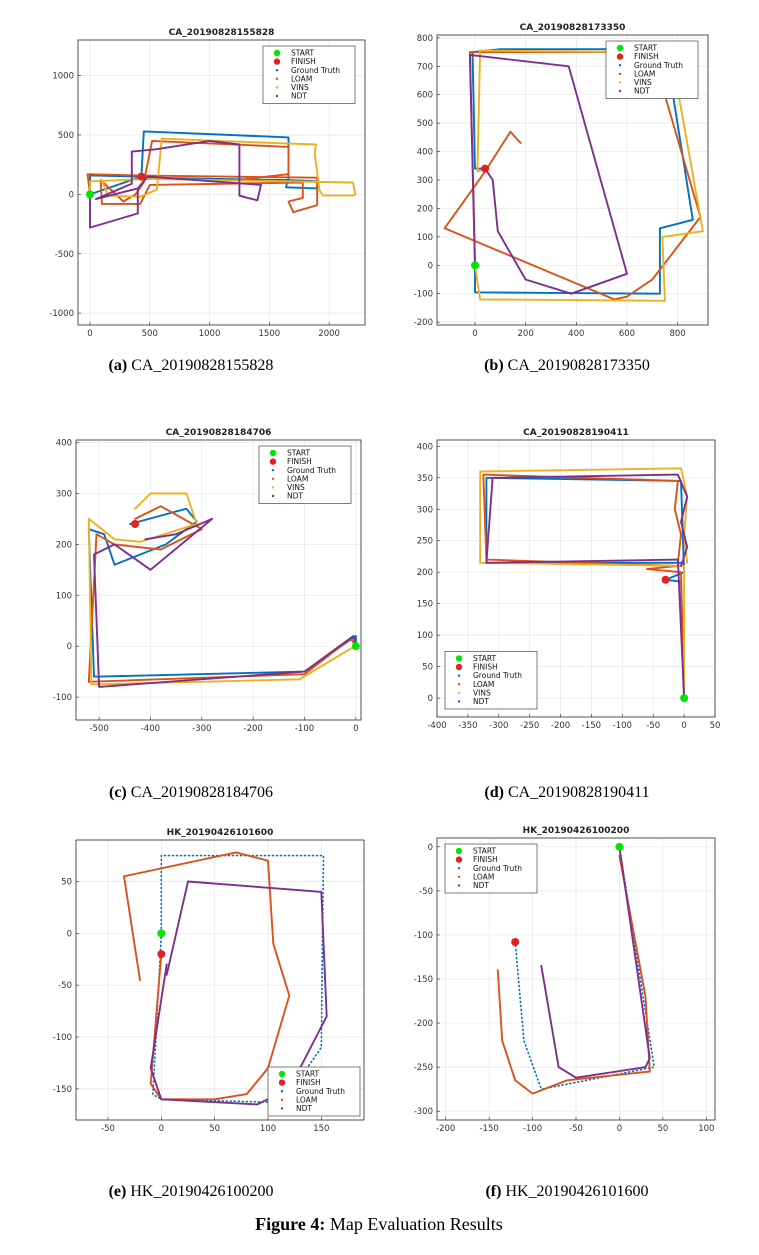  I want to click on plot-frame, so click(576, 578).